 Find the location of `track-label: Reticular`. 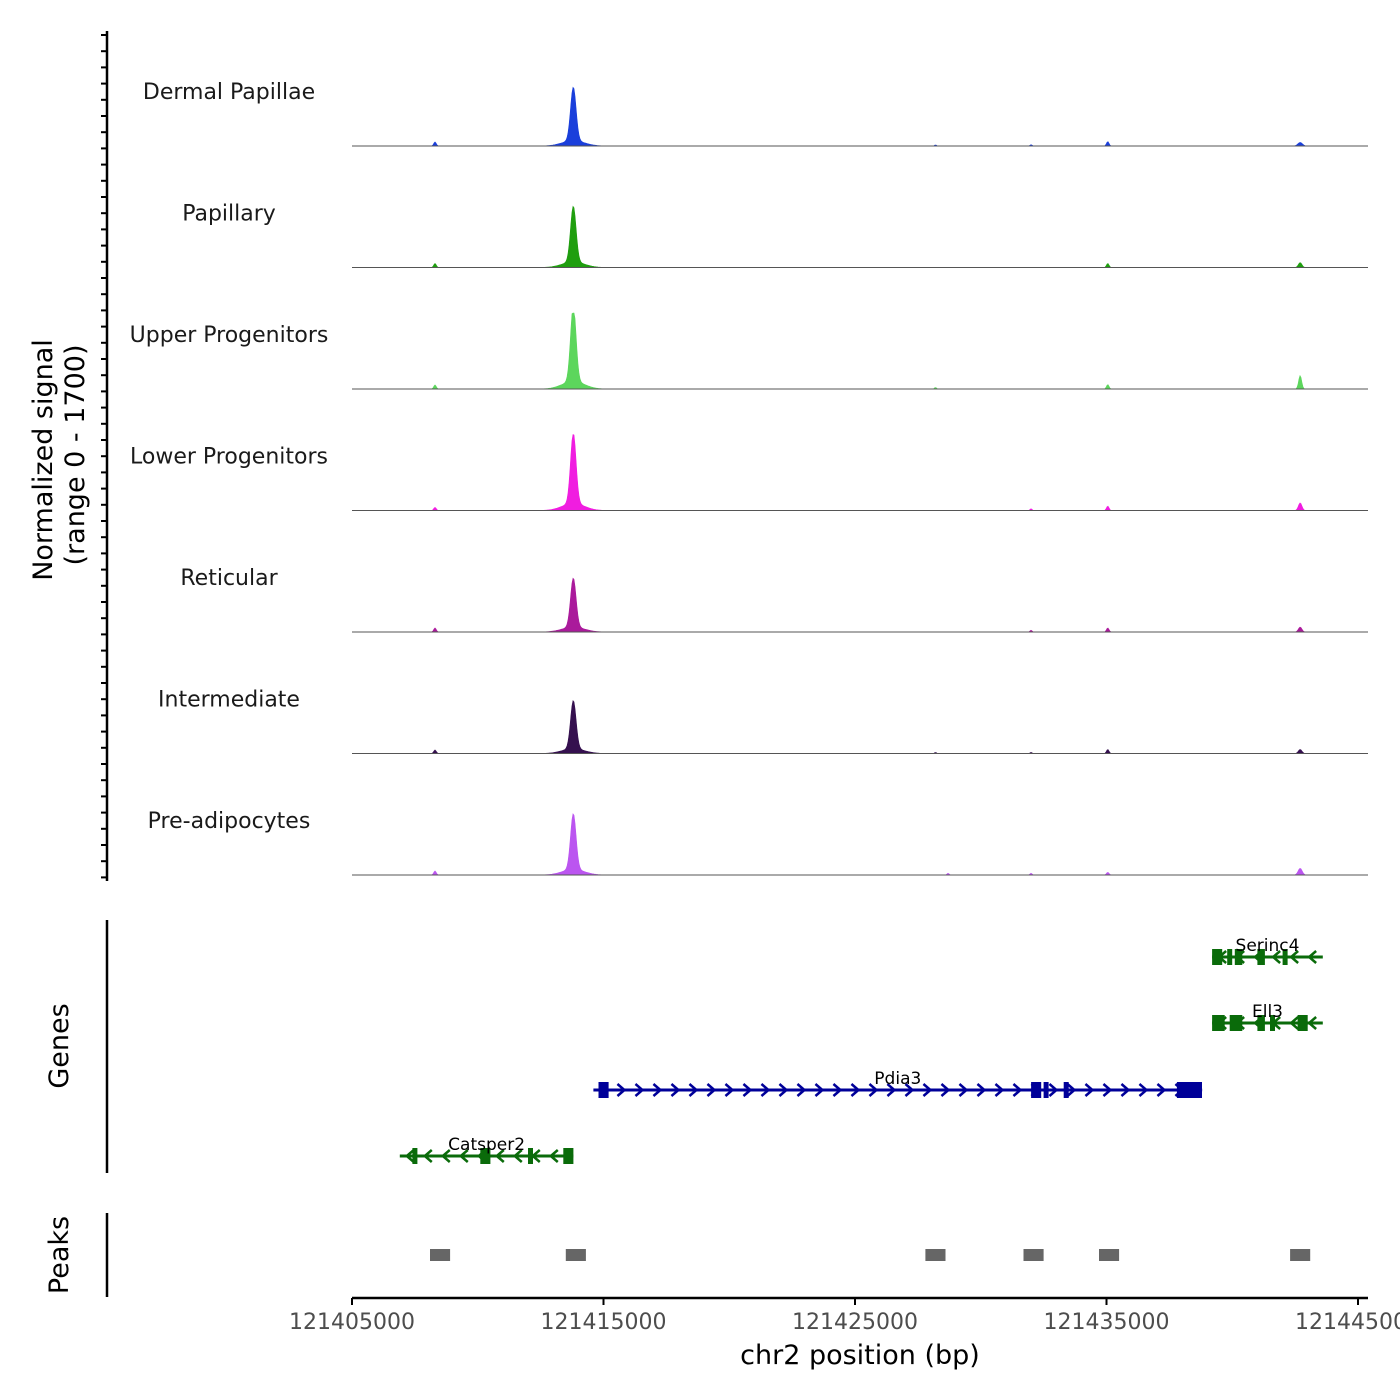

track-label: Reticular is located at coordinates (229, 578).